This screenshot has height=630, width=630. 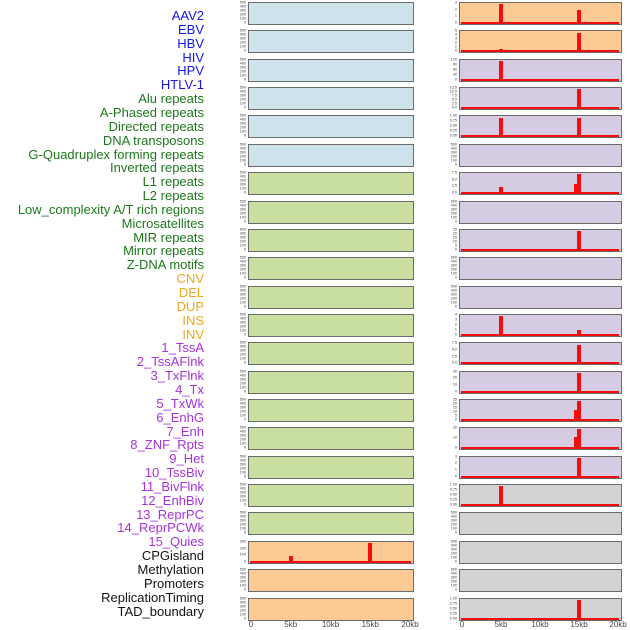 I want to click on feature-label-inv: INV, so click(x=193, y=334).